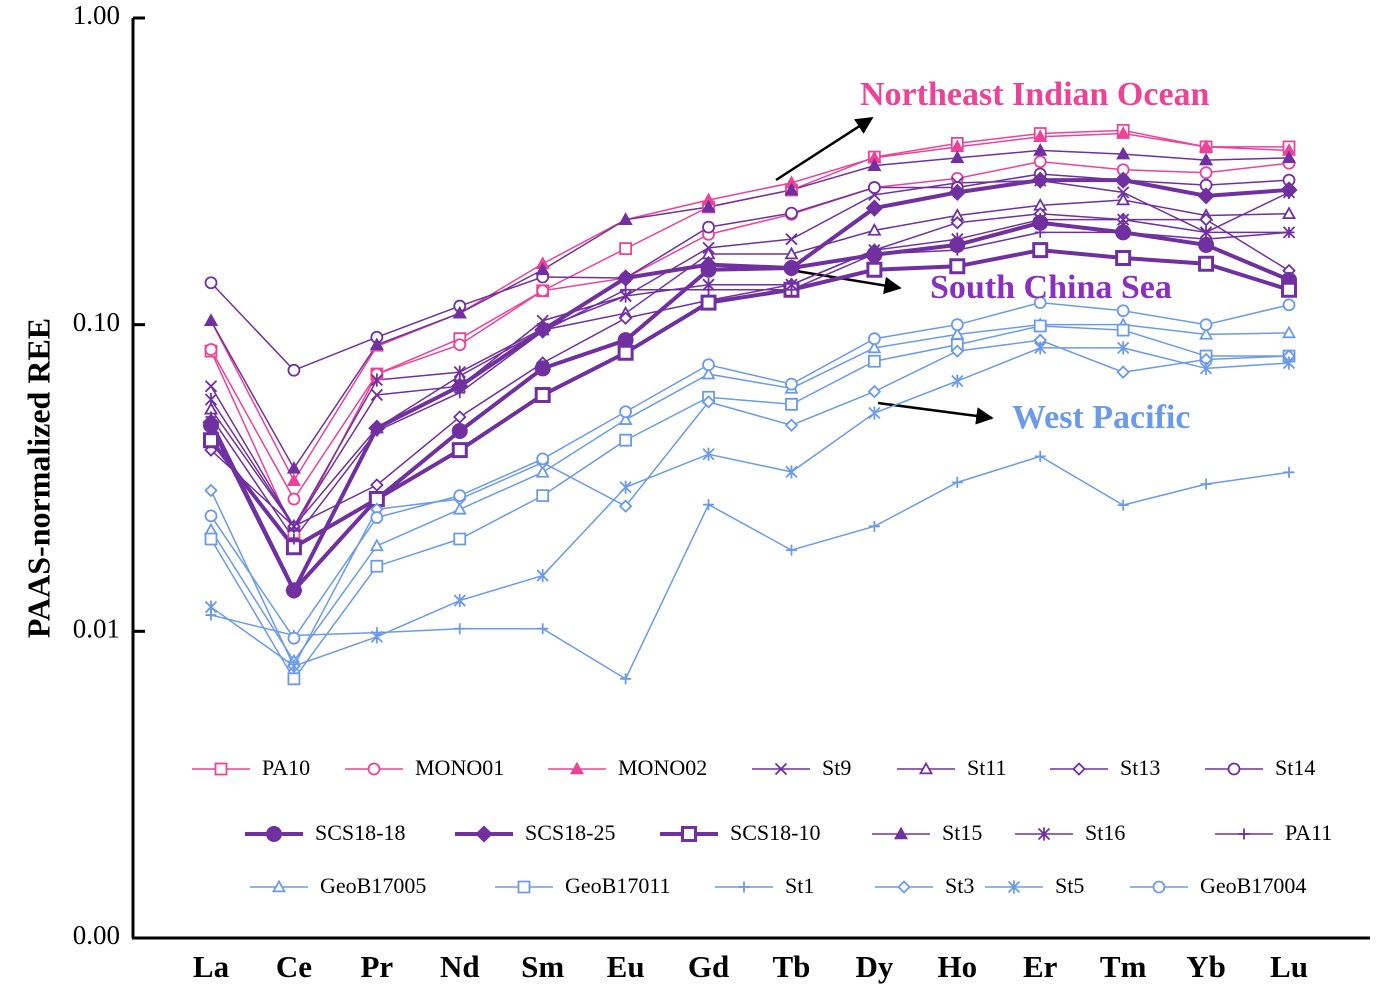 This screenshot has width=1376, height=992. What do you see at coordinates (836, 767) in the screenshot?
I see `legend-label: St9` at bounding box center [836, 767].